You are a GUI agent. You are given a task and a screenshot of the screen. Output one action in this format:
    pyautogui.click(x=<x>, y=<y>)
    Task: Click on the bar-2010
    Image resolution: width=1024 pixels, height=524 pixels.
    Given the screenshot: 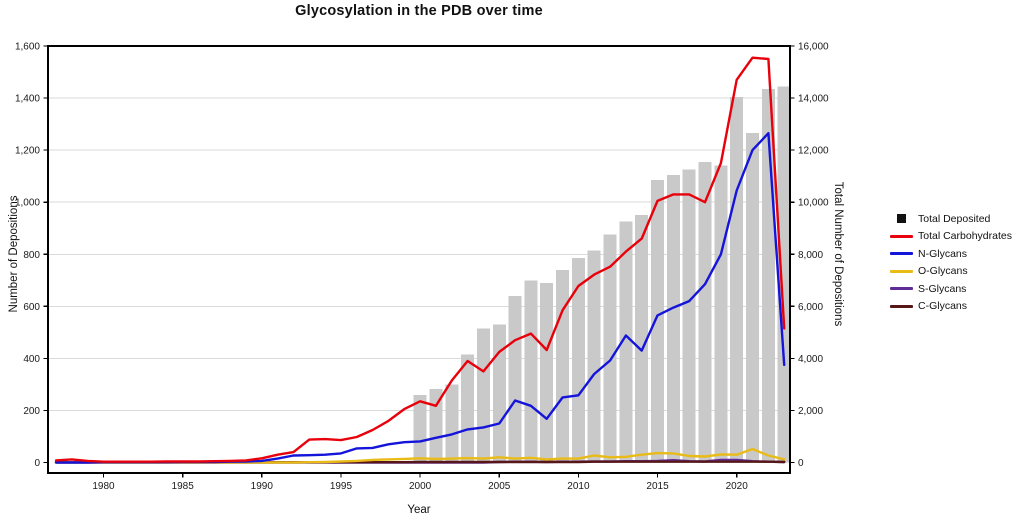 What is the action you would take?
    pyautogui.click(x=578, y=360)
    